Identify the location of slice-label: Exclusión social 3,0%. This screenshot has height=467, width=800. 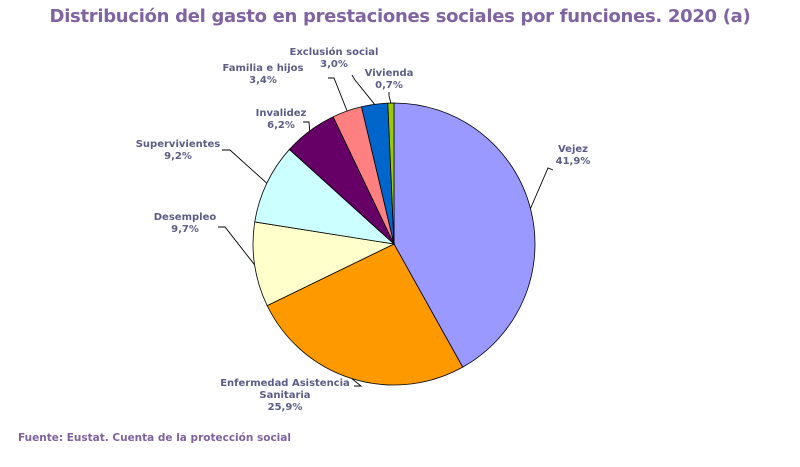
(334, 58).